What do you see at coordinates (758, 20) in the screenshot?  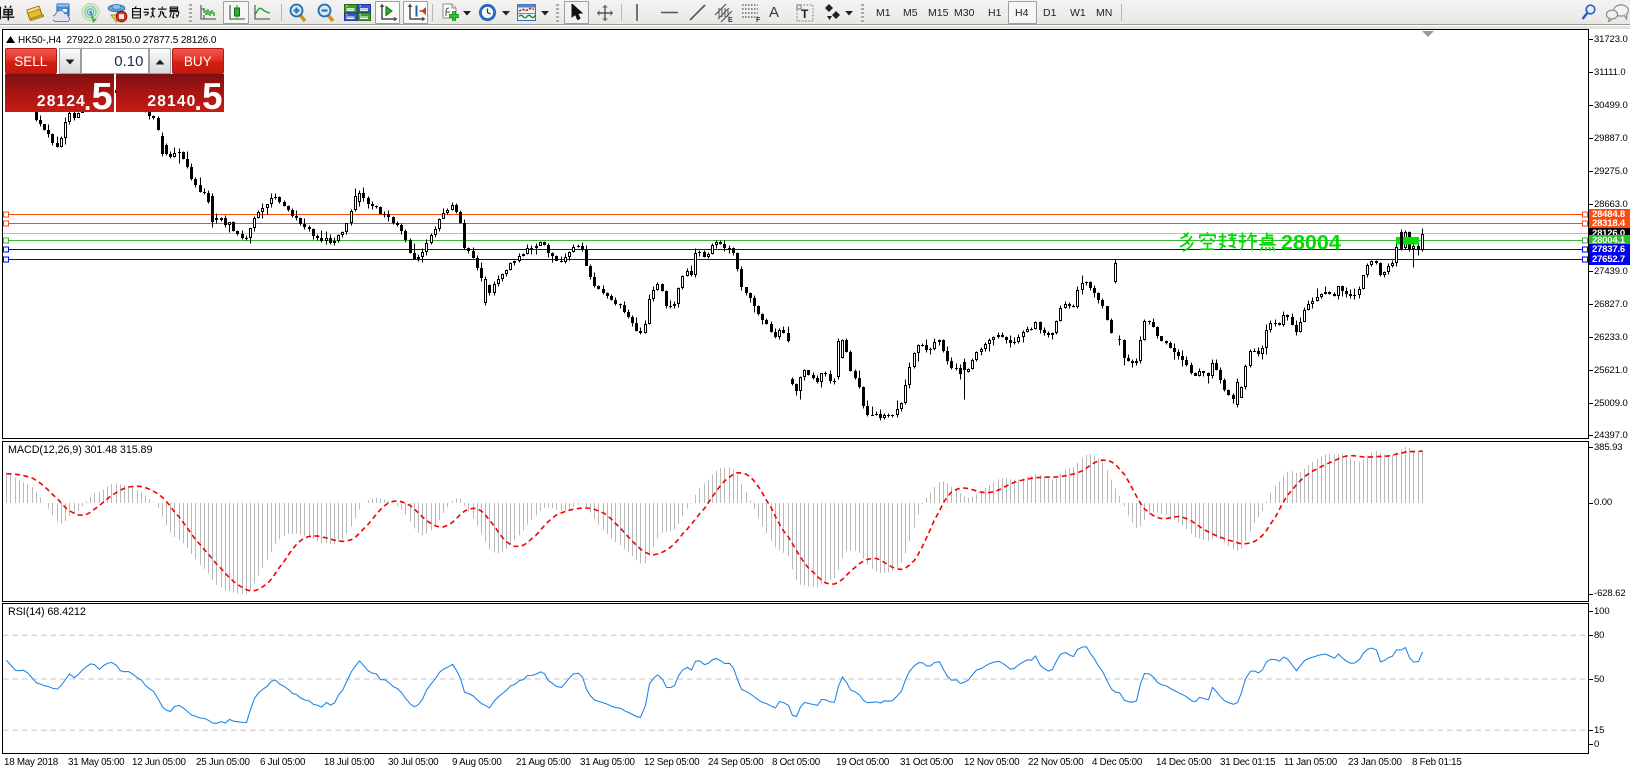 I see `svg-text: F` at bounding box center [758, 20].